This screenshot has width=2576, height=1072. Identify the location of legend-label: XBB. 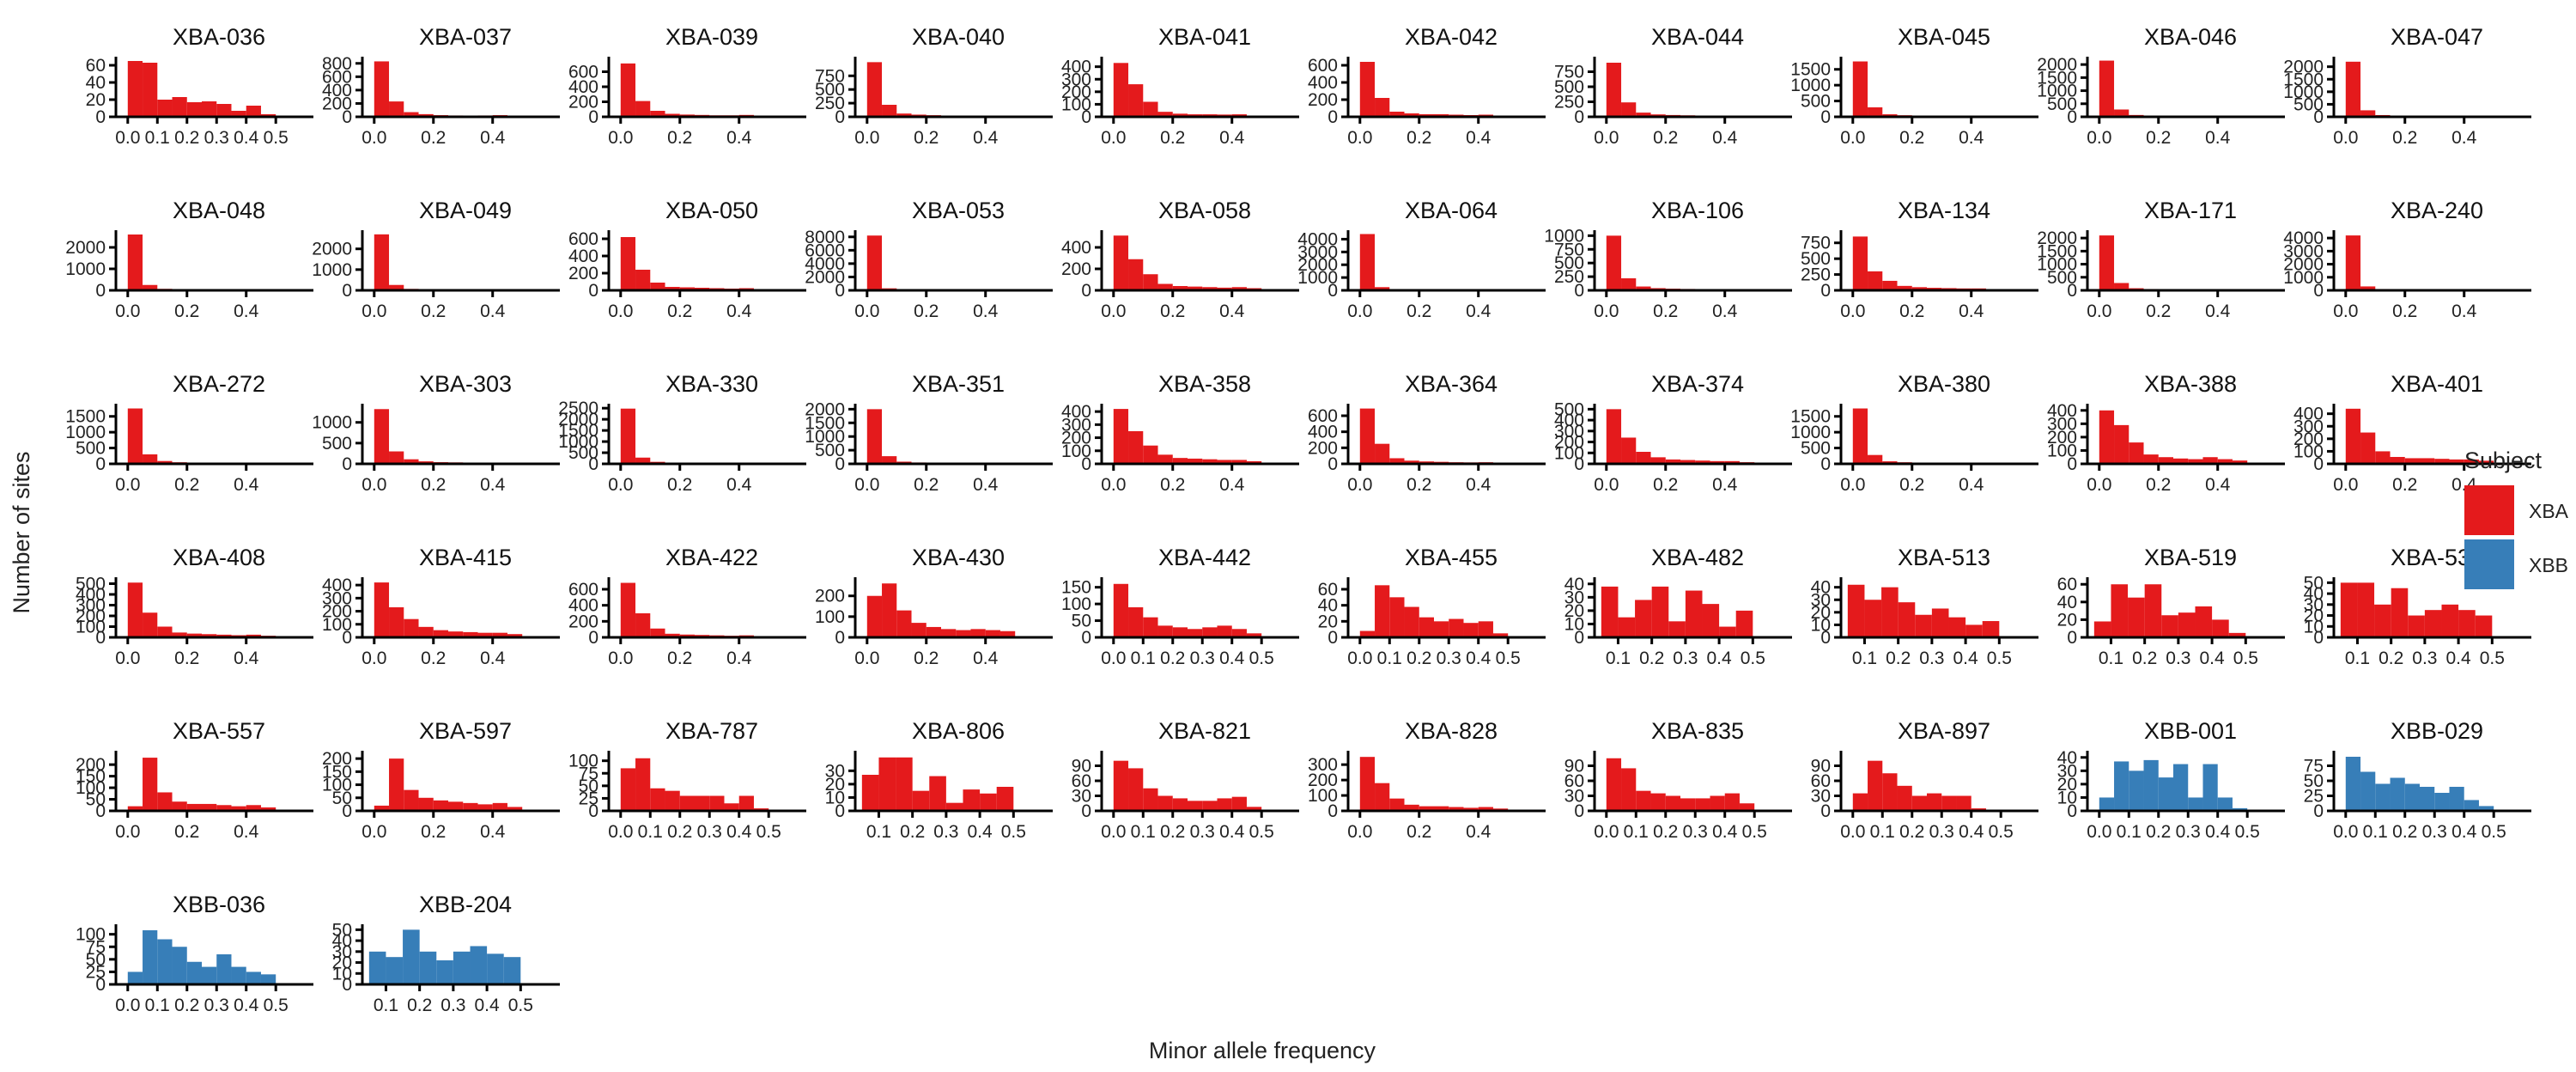
(2548, 565).